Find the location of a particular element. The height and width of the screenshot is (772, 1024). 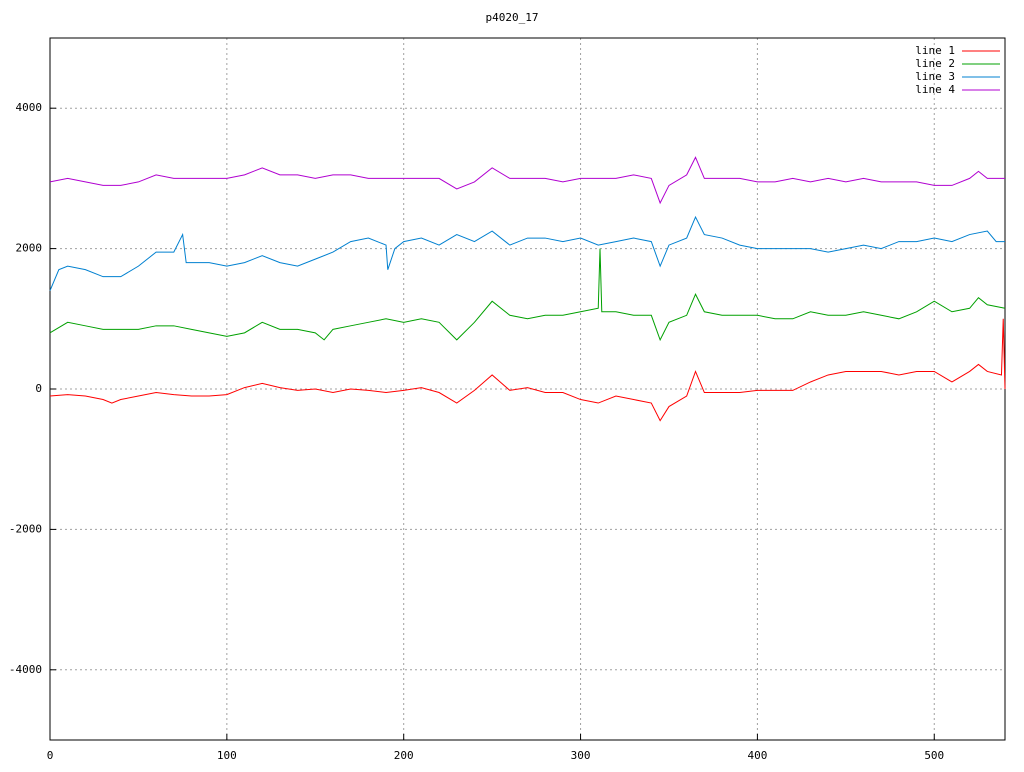

x-tick-label: 200 is located at coordinates (404, 755).